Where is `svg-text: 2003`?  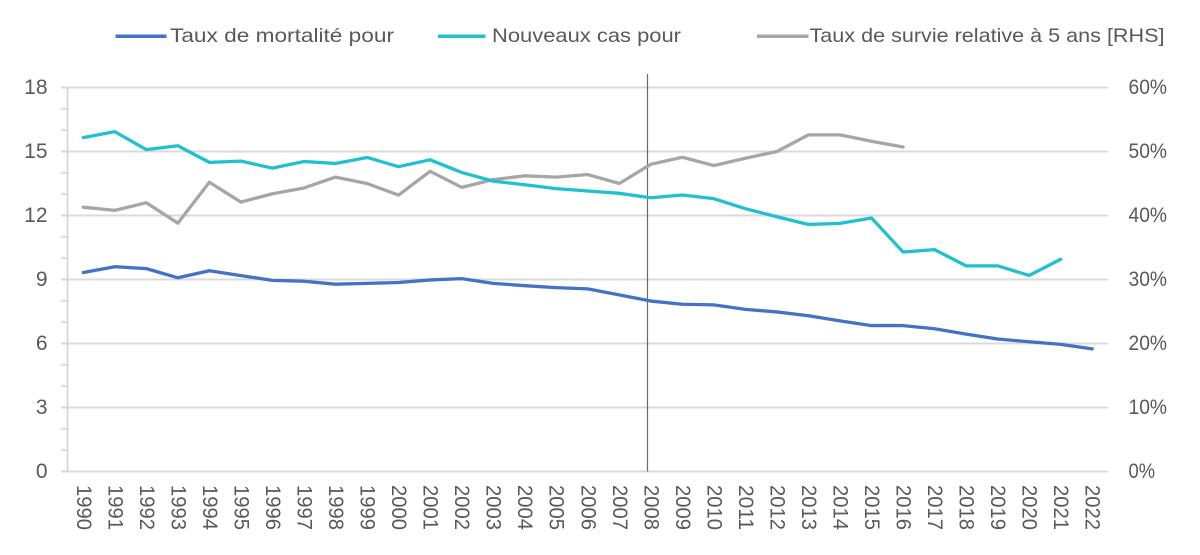
svg-text: 2003 is located at coordinates (493, 507).